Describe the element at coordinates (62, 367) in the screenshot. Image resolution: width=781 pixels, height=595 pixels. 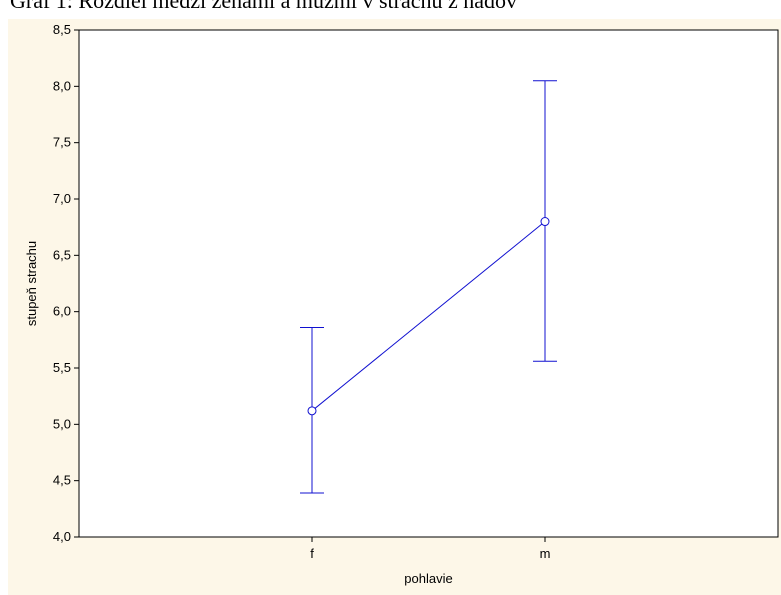
I see `y-tick-label: 5,5` at that location.